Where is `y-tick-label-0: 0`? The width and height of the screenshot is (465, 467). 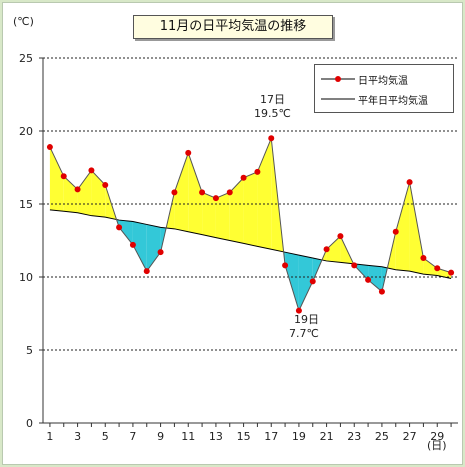
y-tick-label-0: 0 is located at coordinates (29, 423).